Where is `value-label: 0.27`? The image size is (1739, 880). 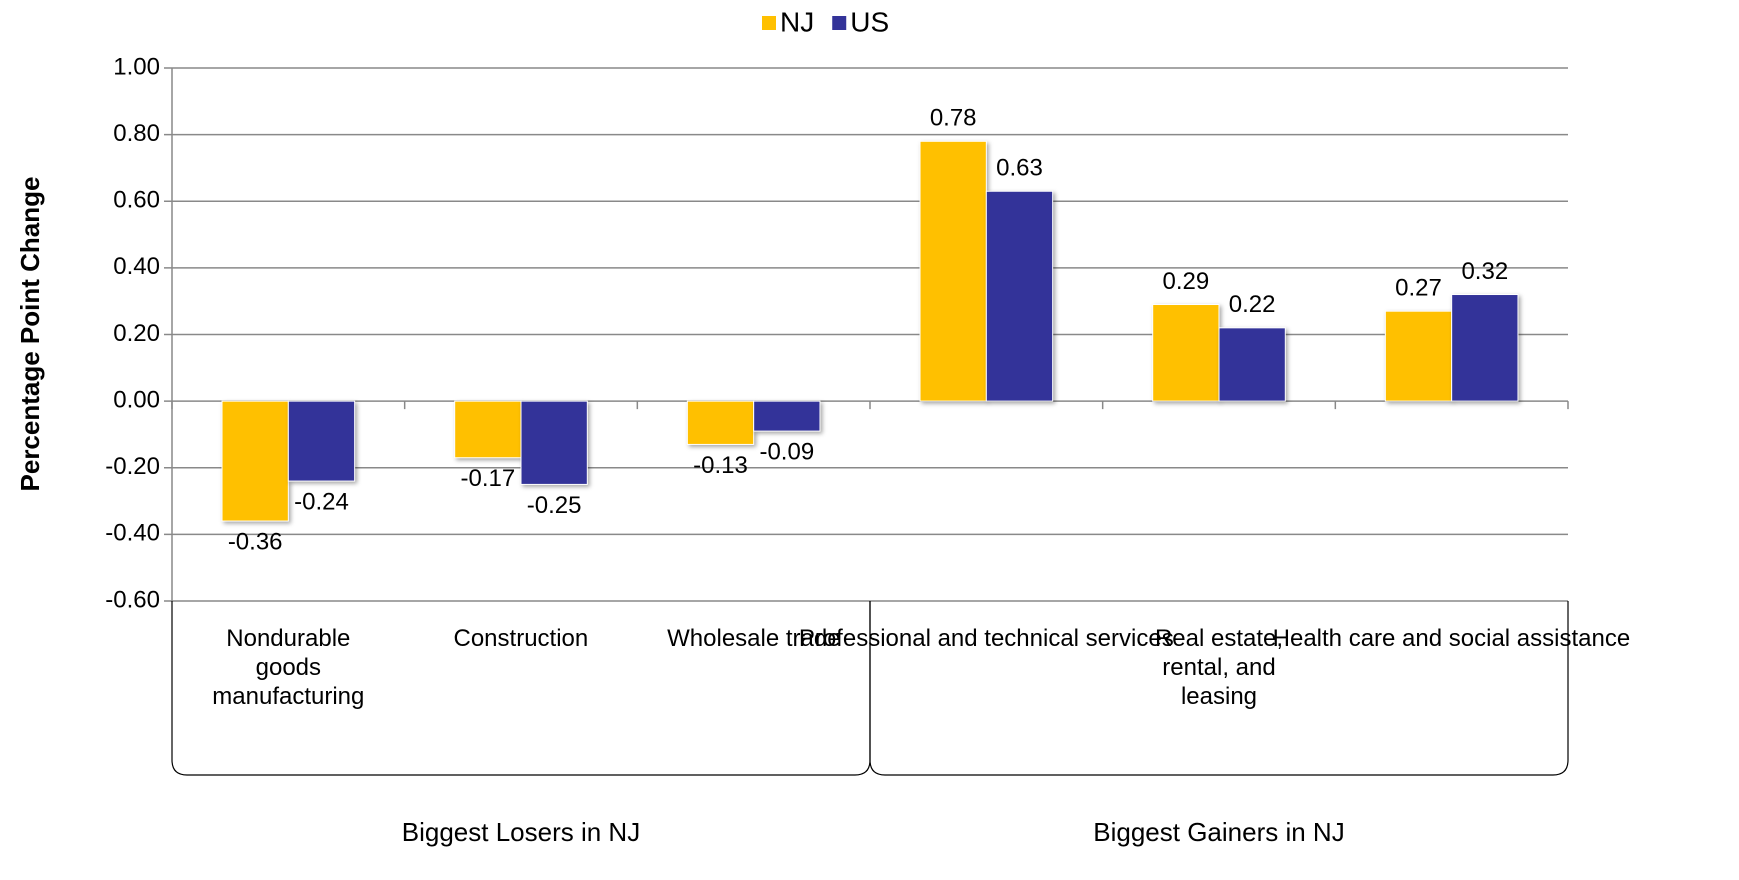 value-label: 0.27 is located at coordinates (1418, 288).